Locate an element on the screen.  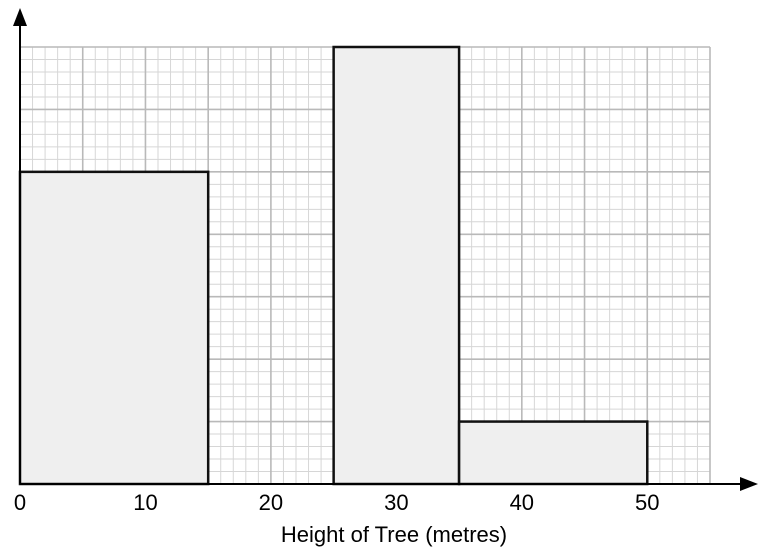
x-tick-label: 10 is located at coordinates (145, 502).